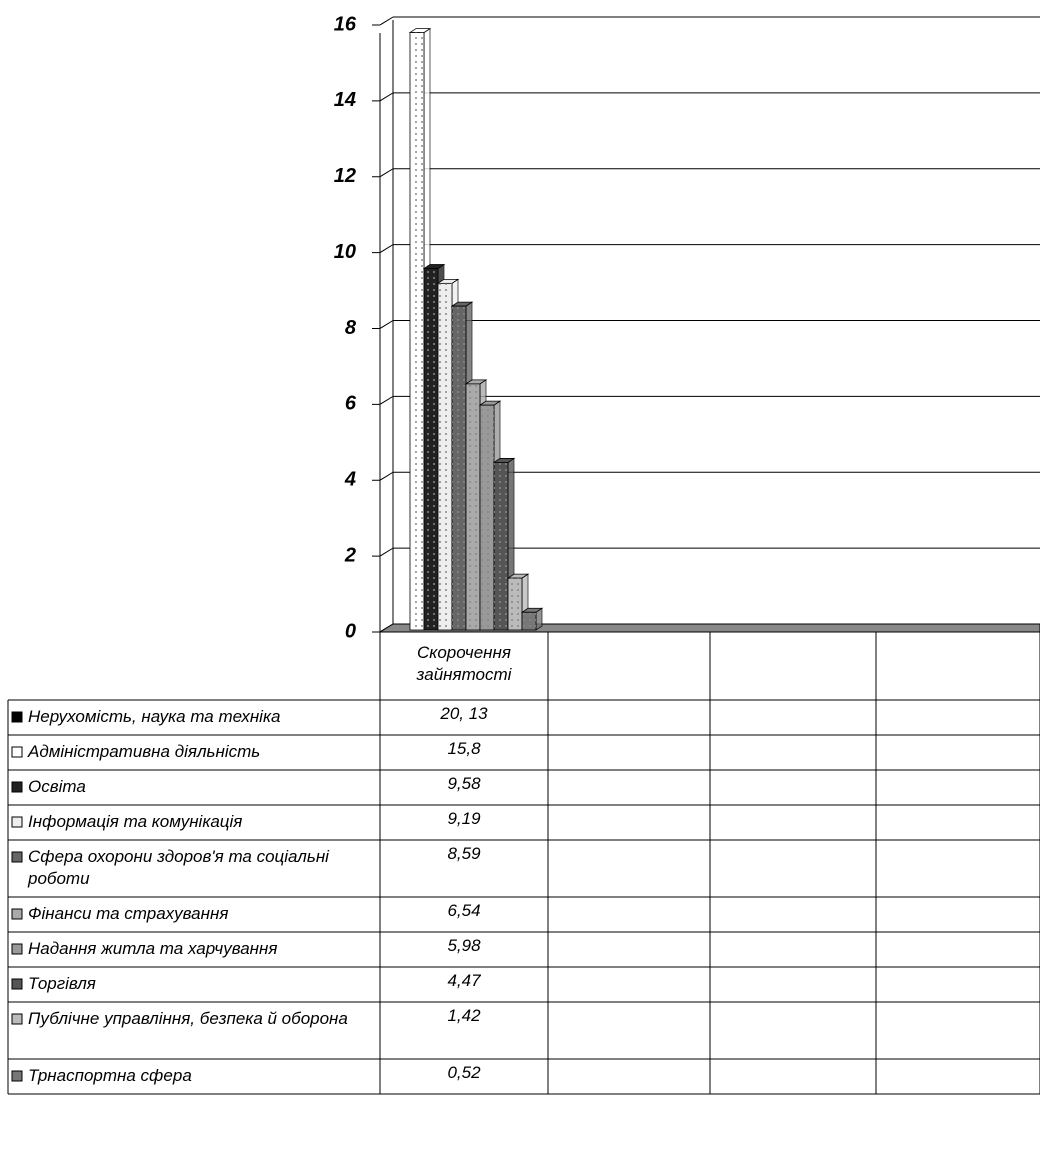 The height and width of the screenshot is (1160, 1040). What do you see at coordinates (345, 100) in the screenshot?
I see `y-tick-label: 14` at bounding box center [345, 100].